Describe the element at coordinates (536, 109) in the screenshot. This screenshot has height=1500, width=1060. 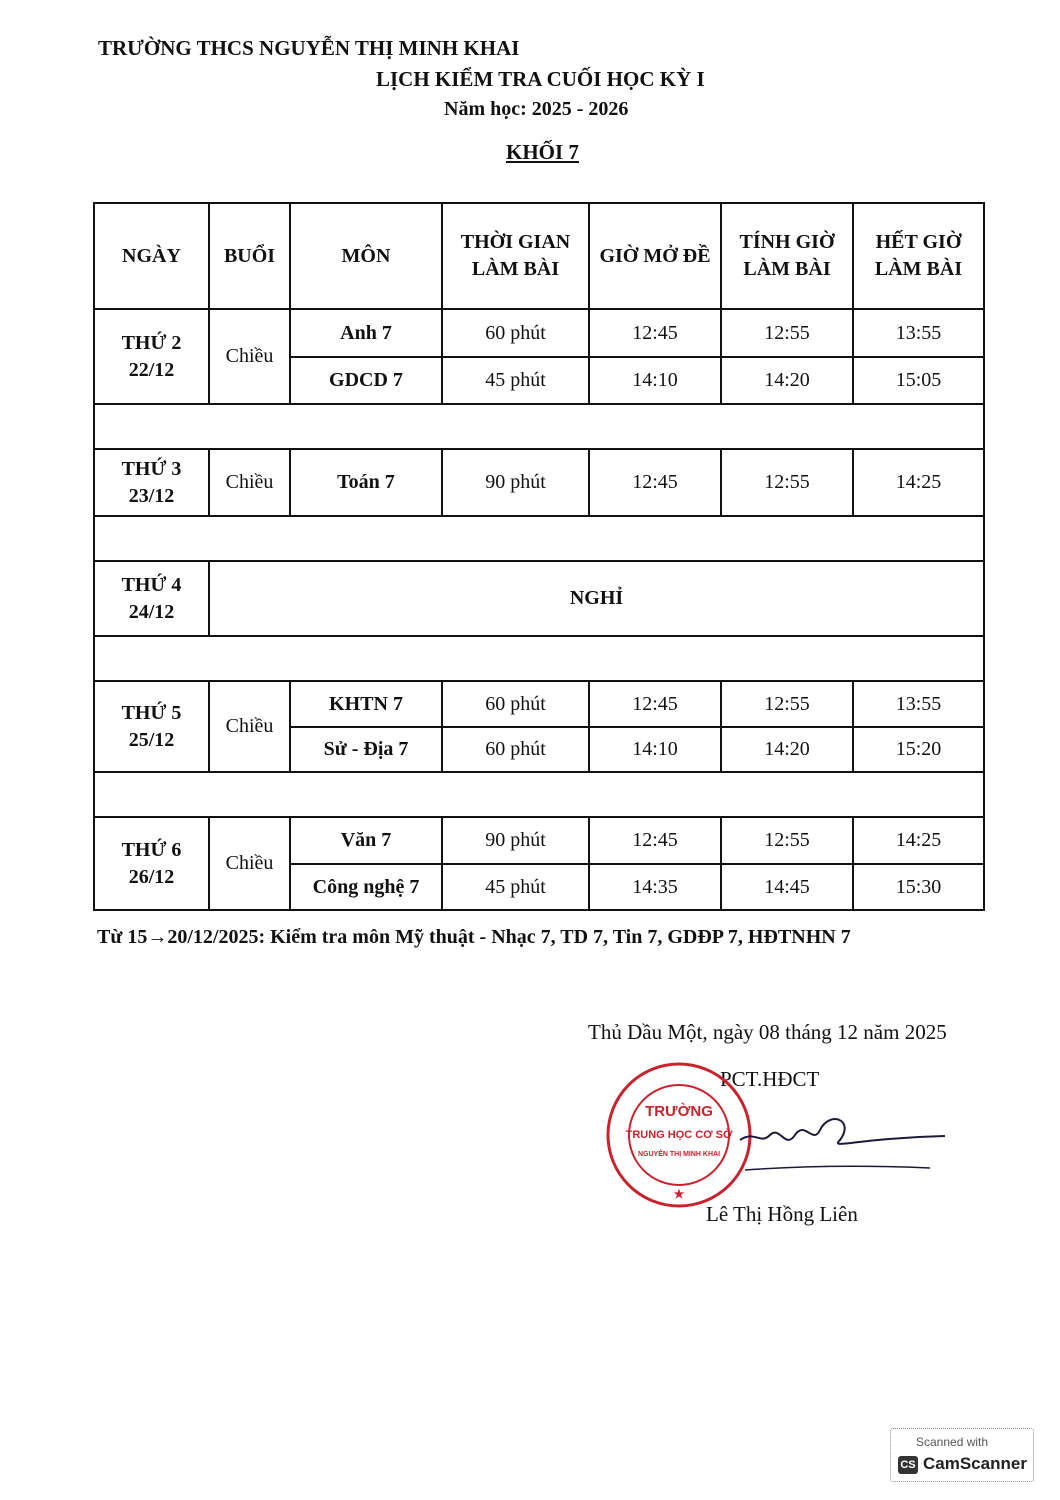
I see `school-year: Năm học: 2025 - 2026` at that location.